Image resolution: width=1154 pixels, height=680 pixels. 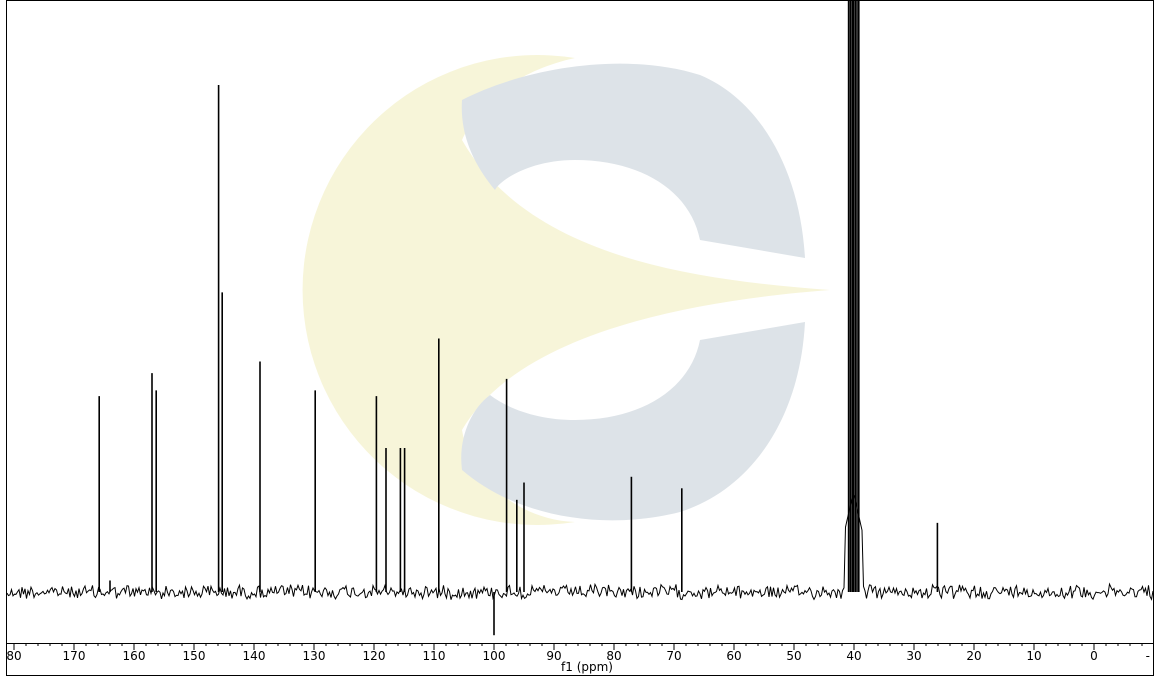 I want to click on x-tick-label: 30, so click(x=913, y=656).